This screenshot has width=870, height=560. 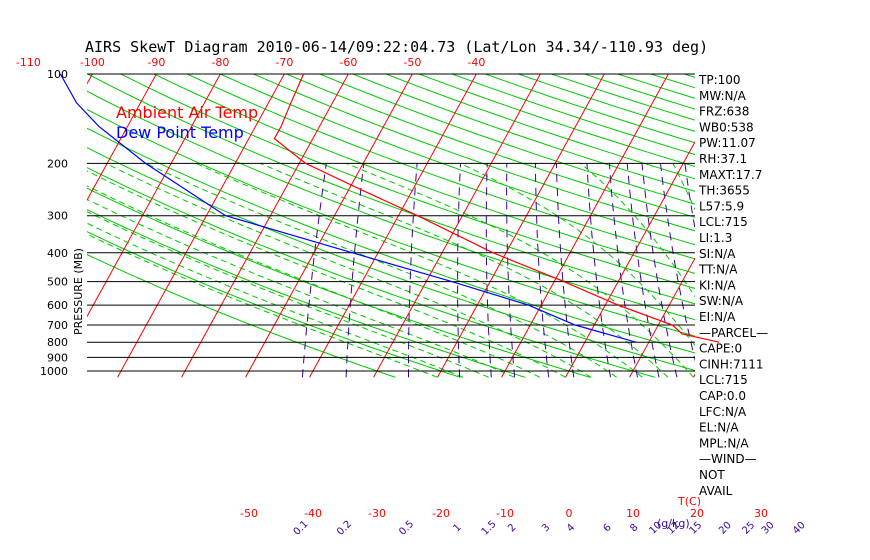 I want to click on mixing-ratio-unit: (g/kg), so click(x=673, y=523).